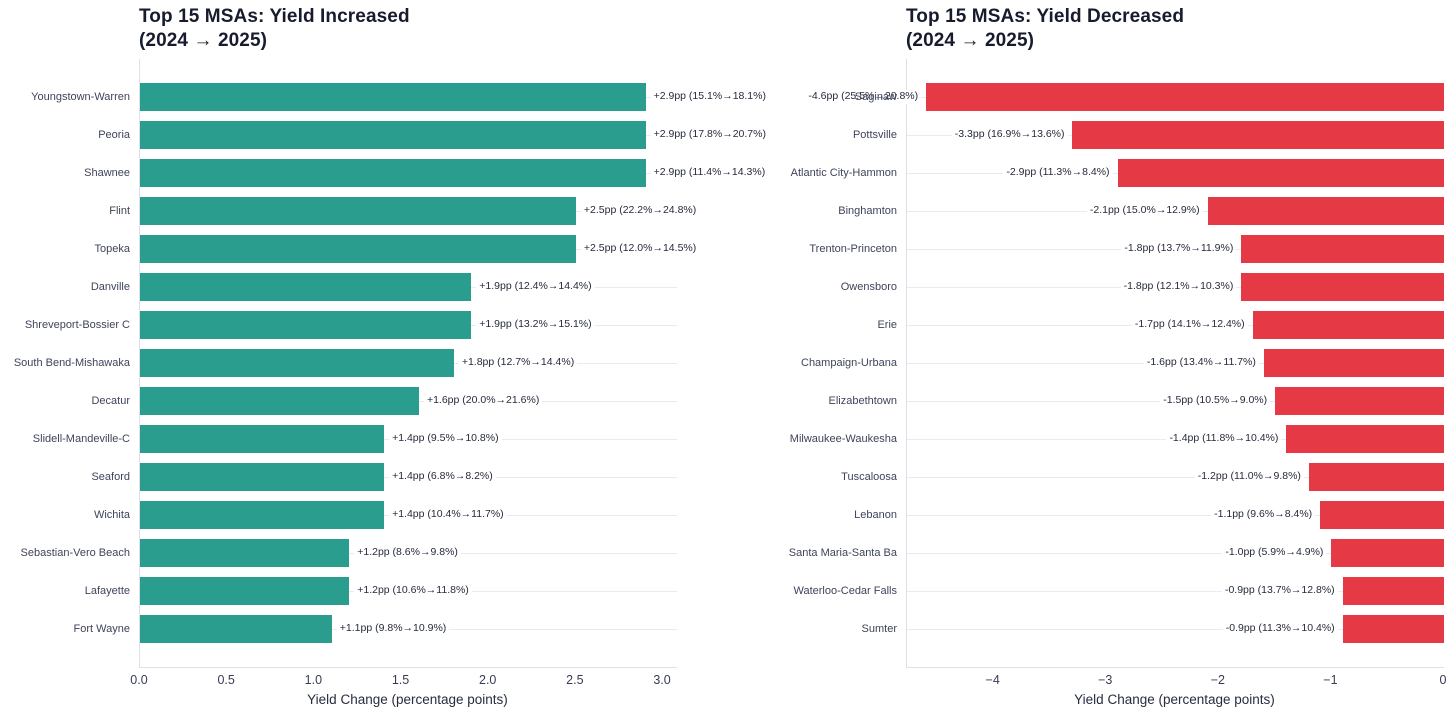  What do you see at coordinates (875, 97) in the screenshot?
I see `category-label: Saginaw` at bounding box center [875, 97].